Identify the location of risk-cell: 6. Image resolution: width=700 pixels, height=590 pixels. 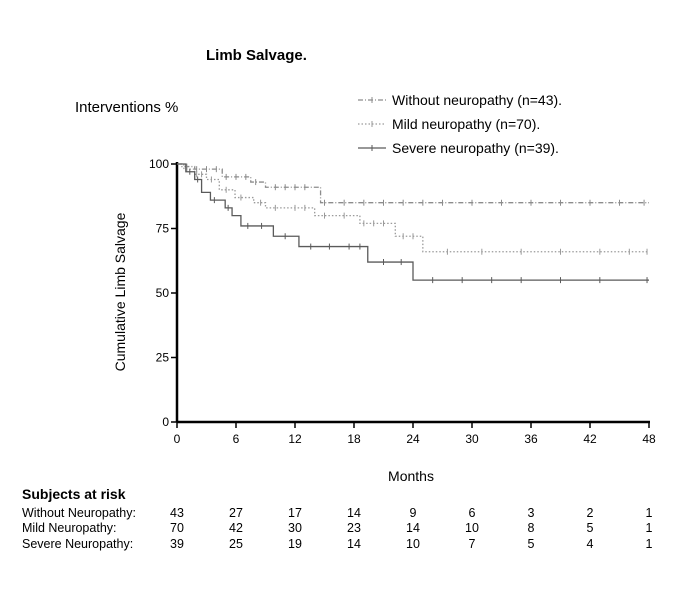
(472, 513).